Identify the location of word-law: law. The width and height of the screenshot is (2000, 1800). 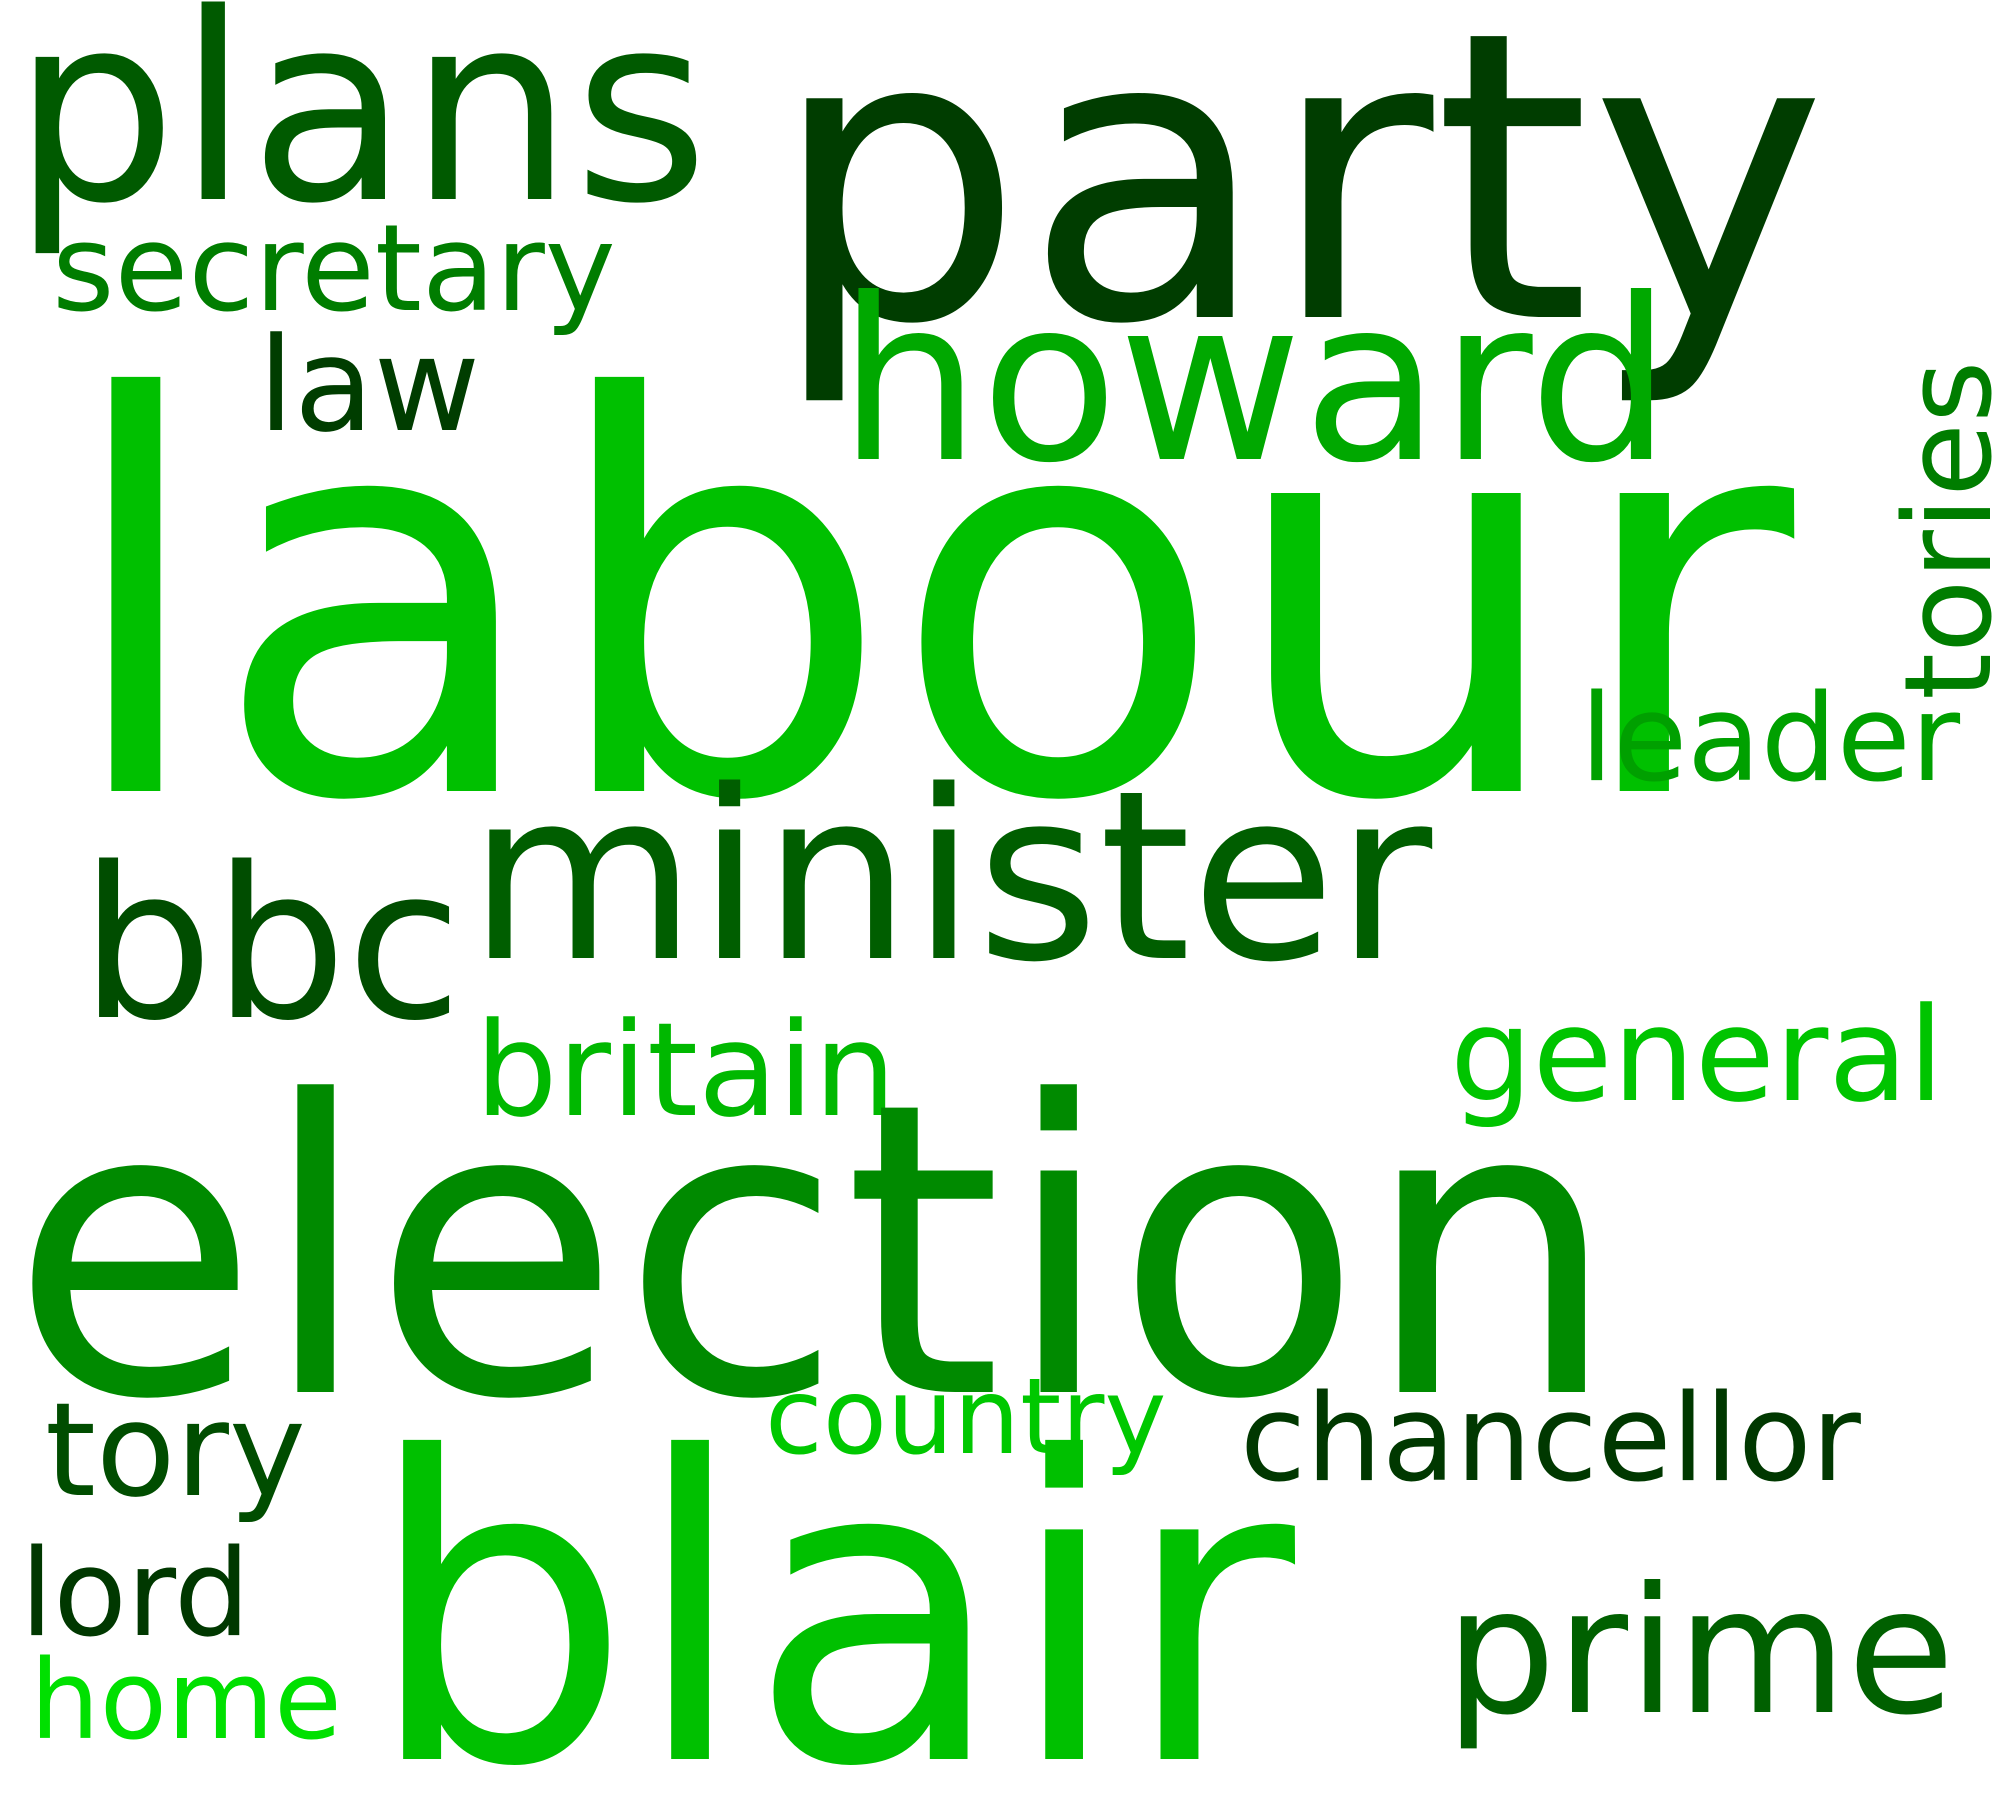
(369, 385).